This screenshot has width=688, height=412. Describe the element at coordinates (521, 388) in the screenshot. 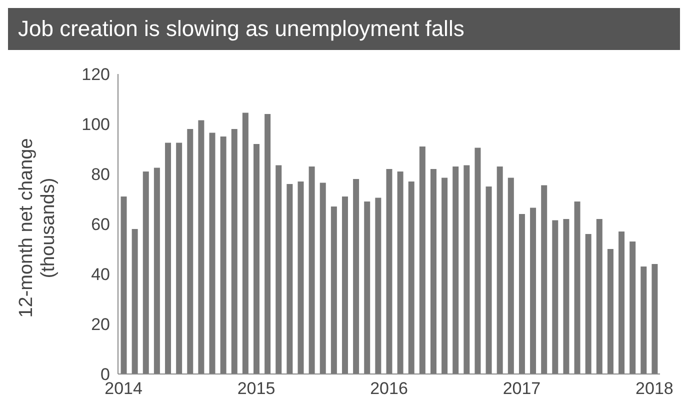

I see `x-tick-label: 2017` at that location.